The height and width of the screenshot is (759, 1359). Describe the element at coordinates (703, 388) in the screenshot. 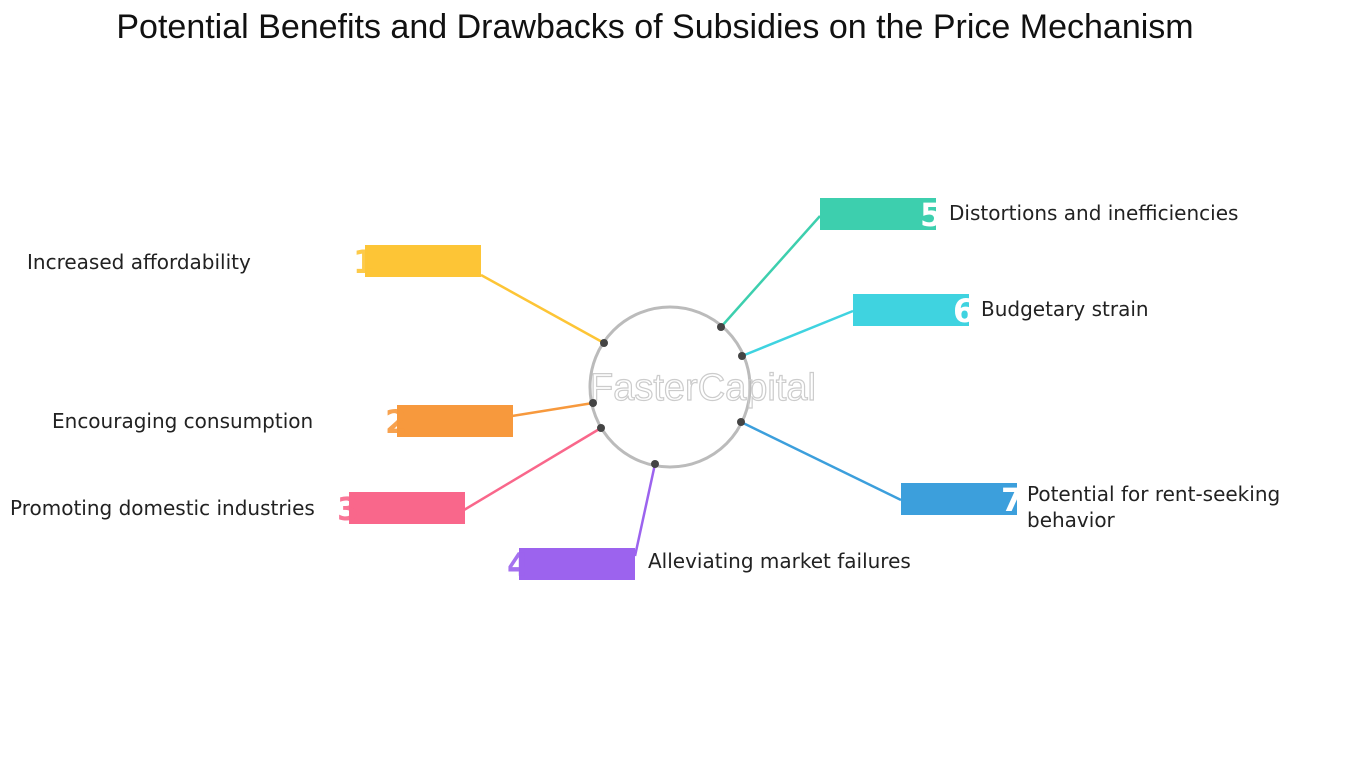

I see `watermark: FasterCapital` at that location.